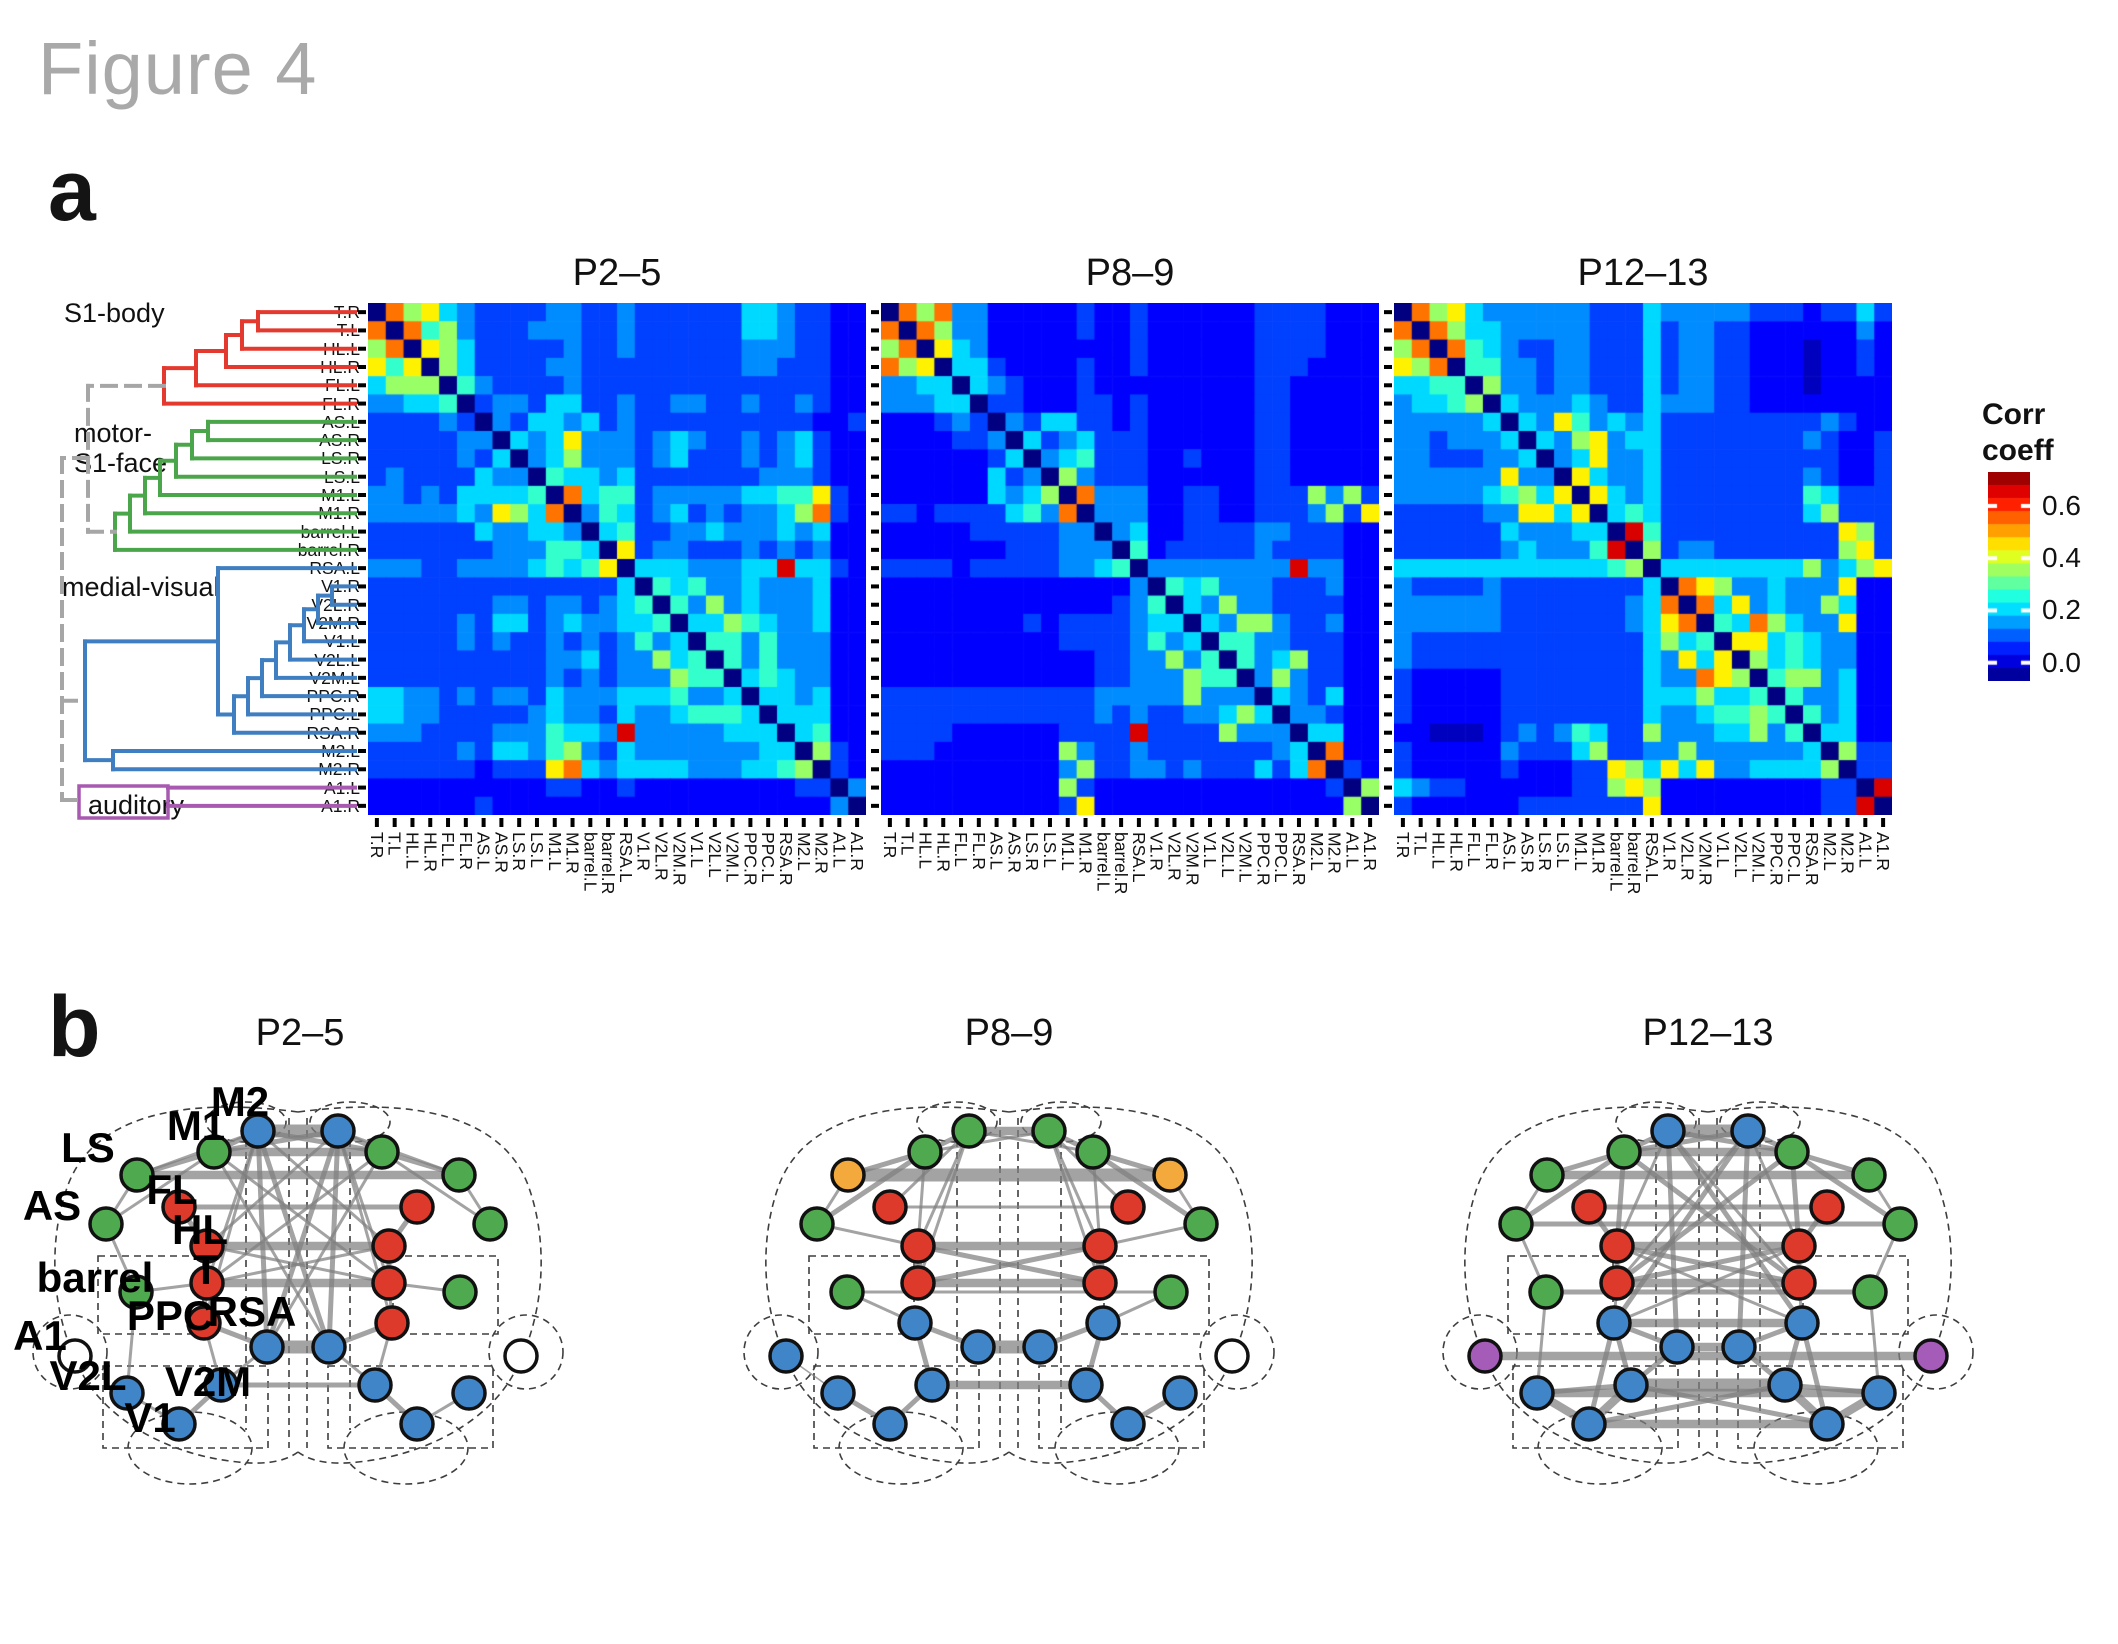 The image size is (2118, 1644). Describe the element at coordinates (1651, 857) in the screenshot. I see `col-label-RSA.L: RSA.L` at that location.